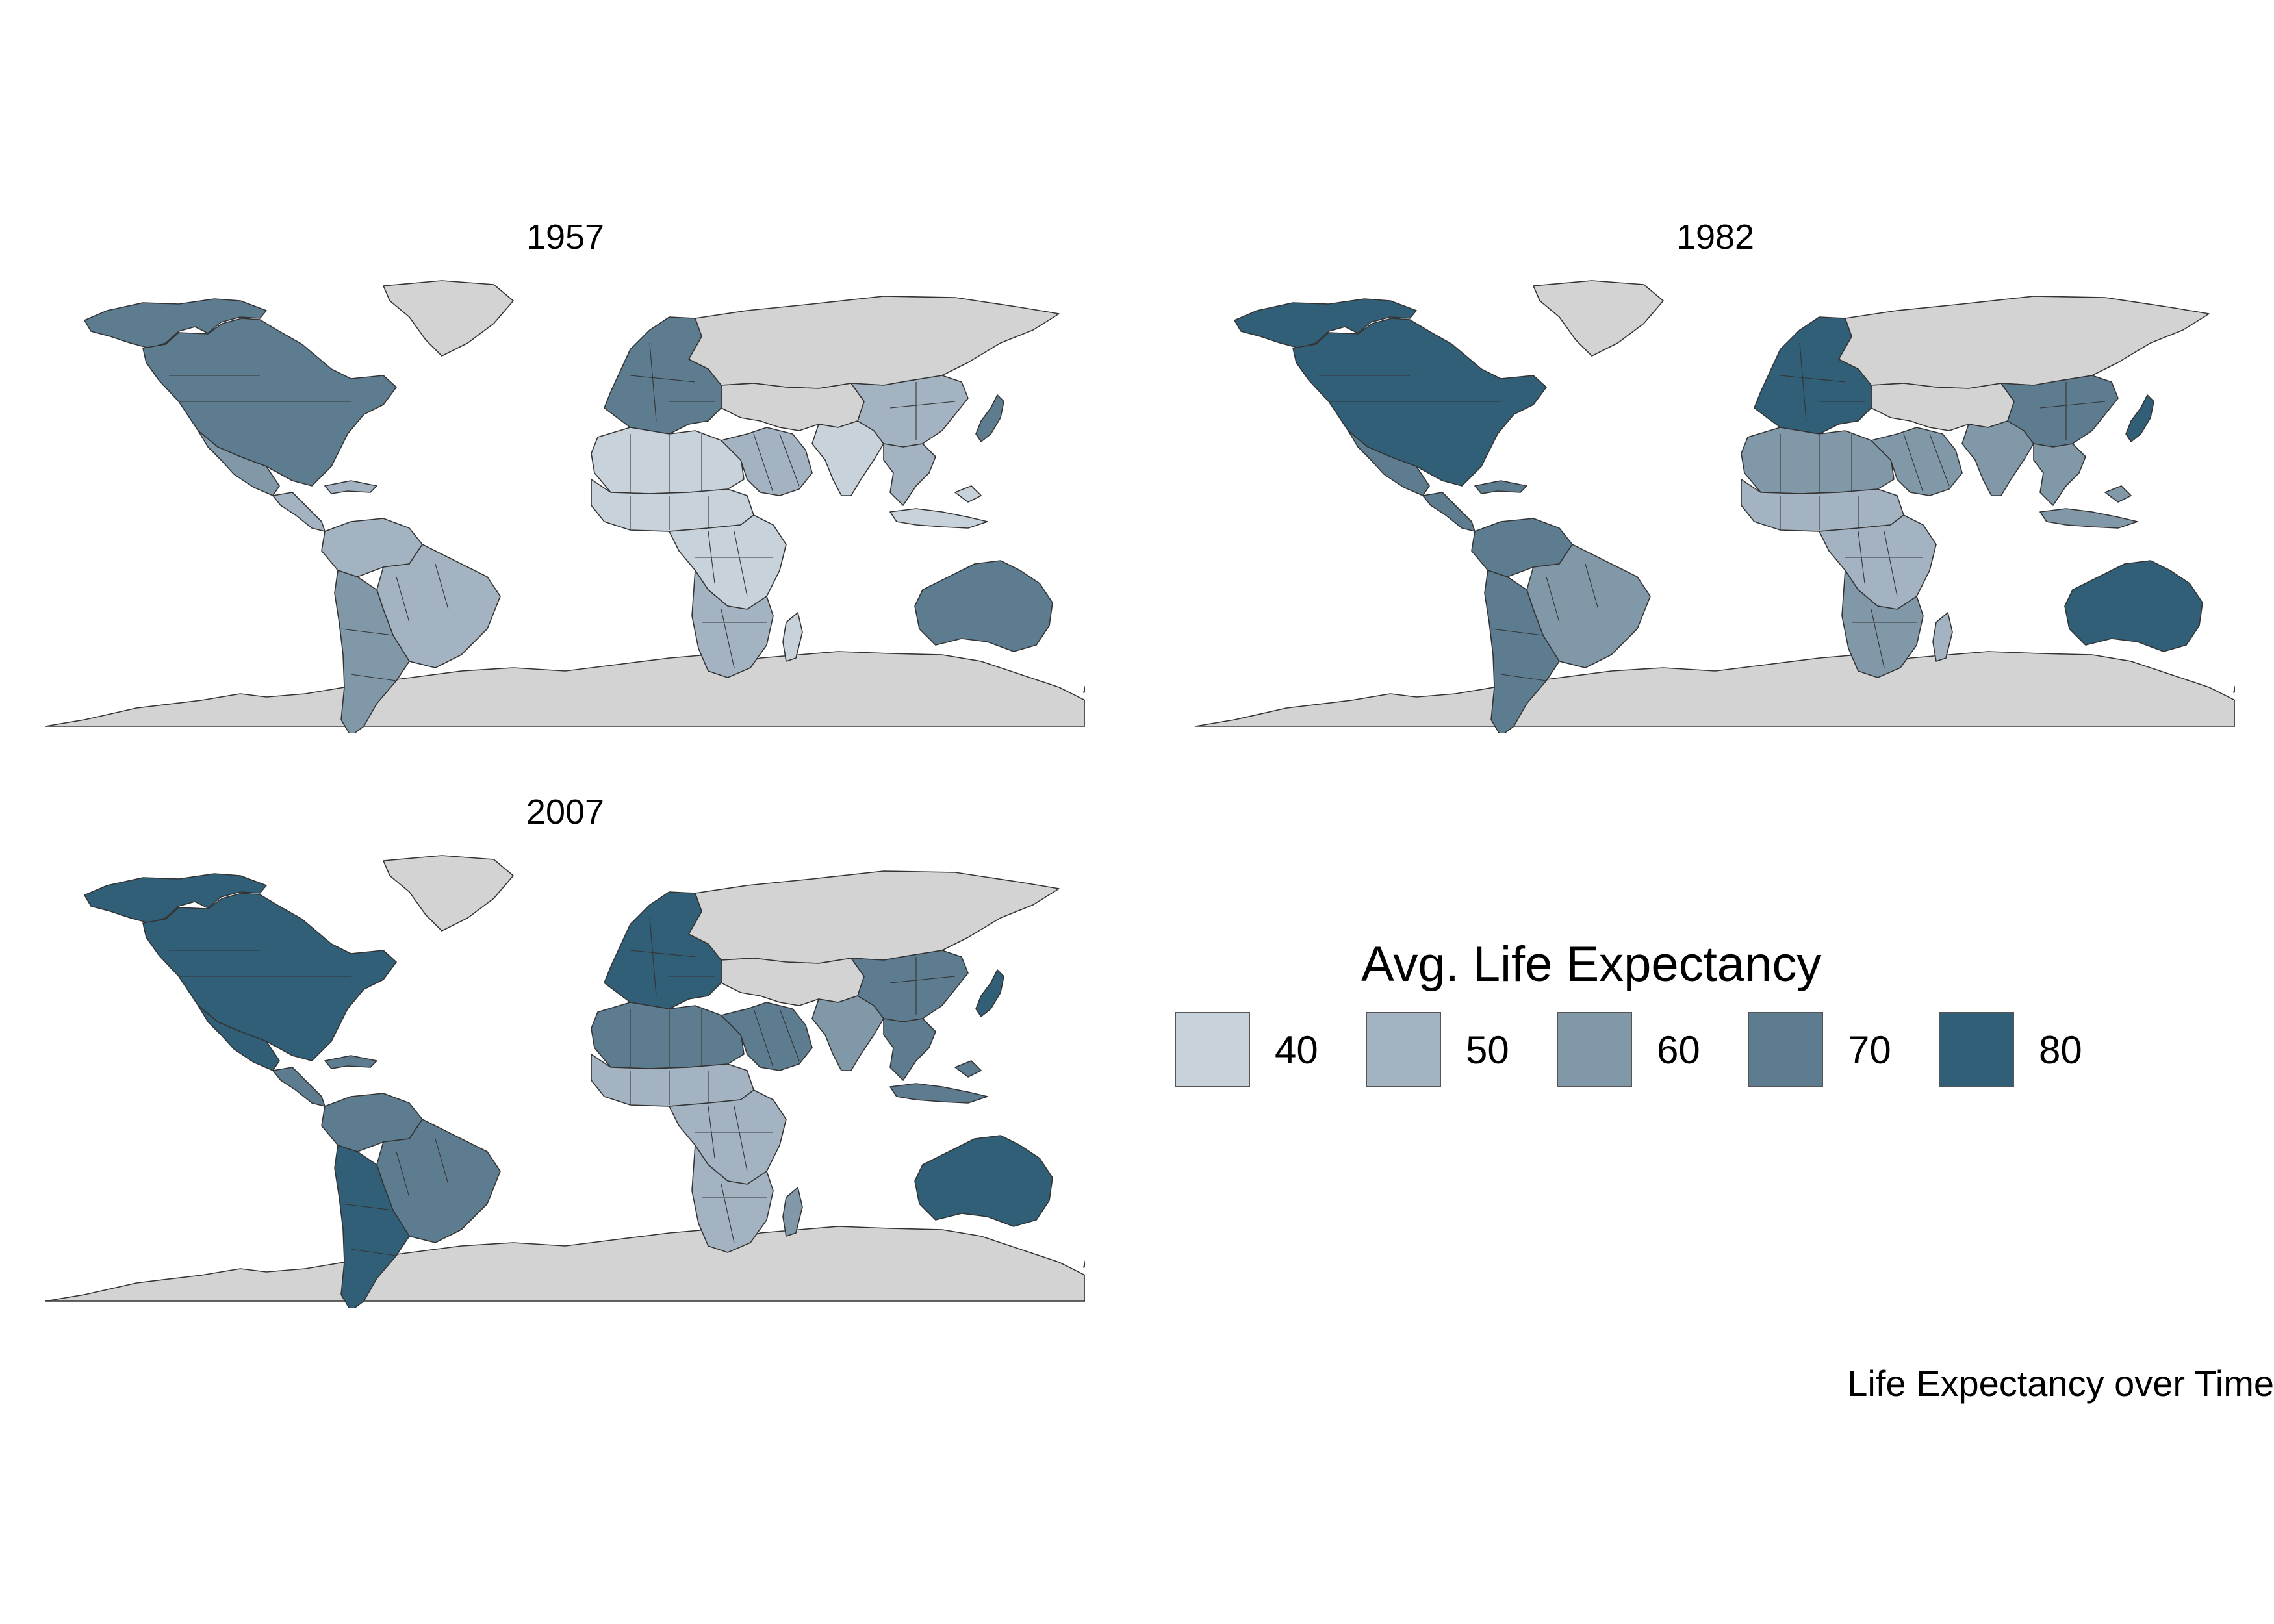 The height and width of the screenshot is (1624, 2274). I want to click on legend-key: 40, so click(1257, 1049).